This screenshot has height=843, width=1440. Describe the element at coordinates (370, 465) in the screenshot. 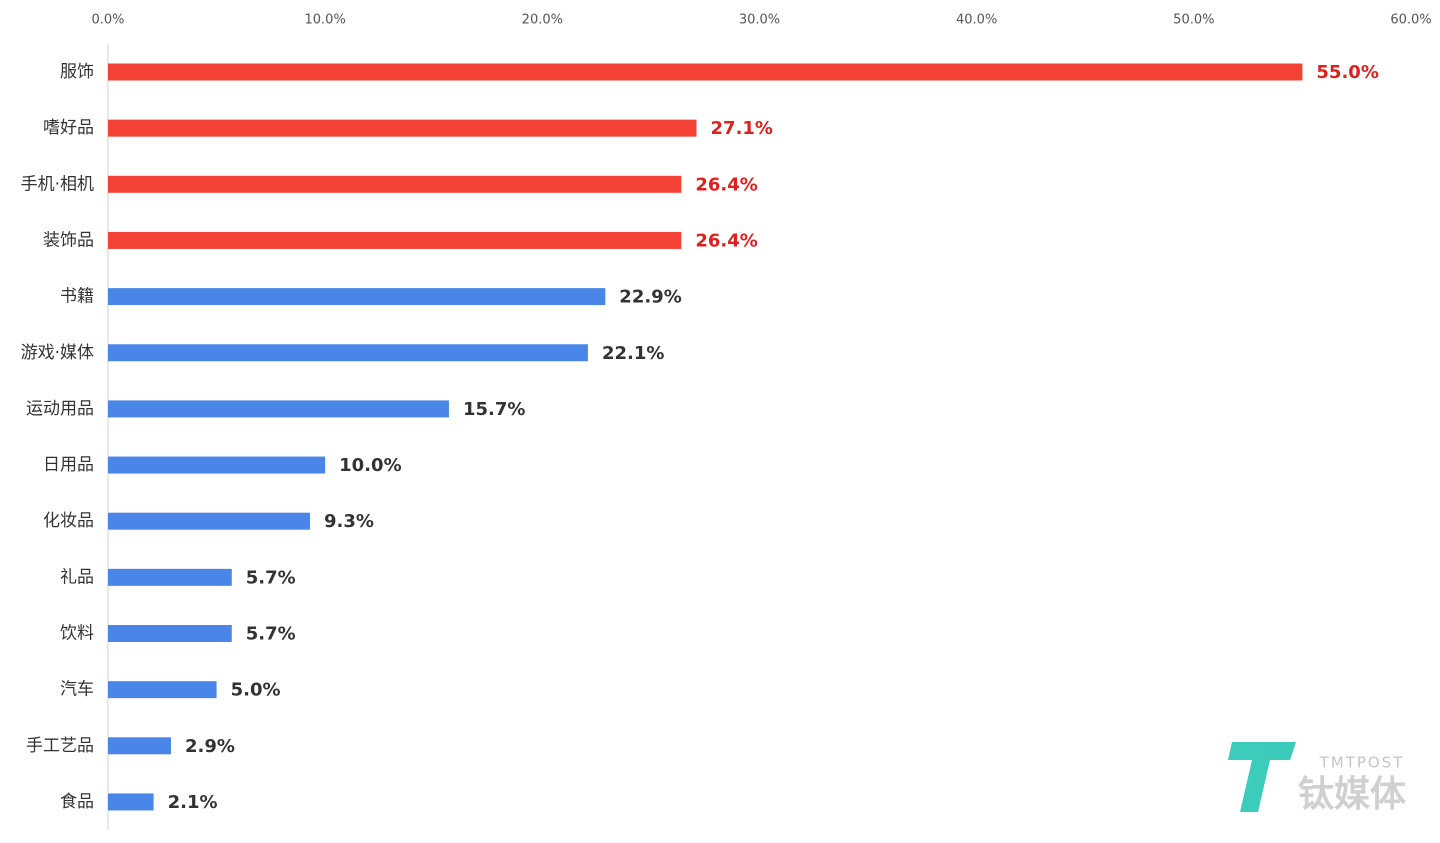

I see `value-label: 10.0%` at that location.